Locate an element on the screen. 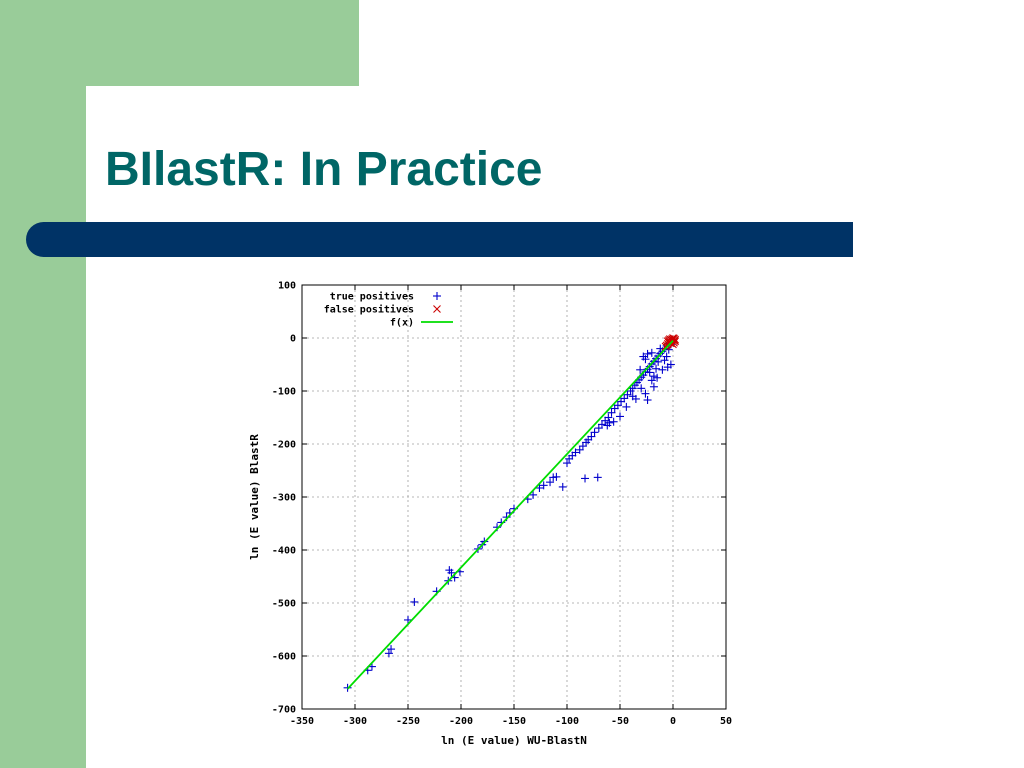 This screenshot has height=768, width=1024. x-tick-label: -350 is located at coordinates (302, 721).